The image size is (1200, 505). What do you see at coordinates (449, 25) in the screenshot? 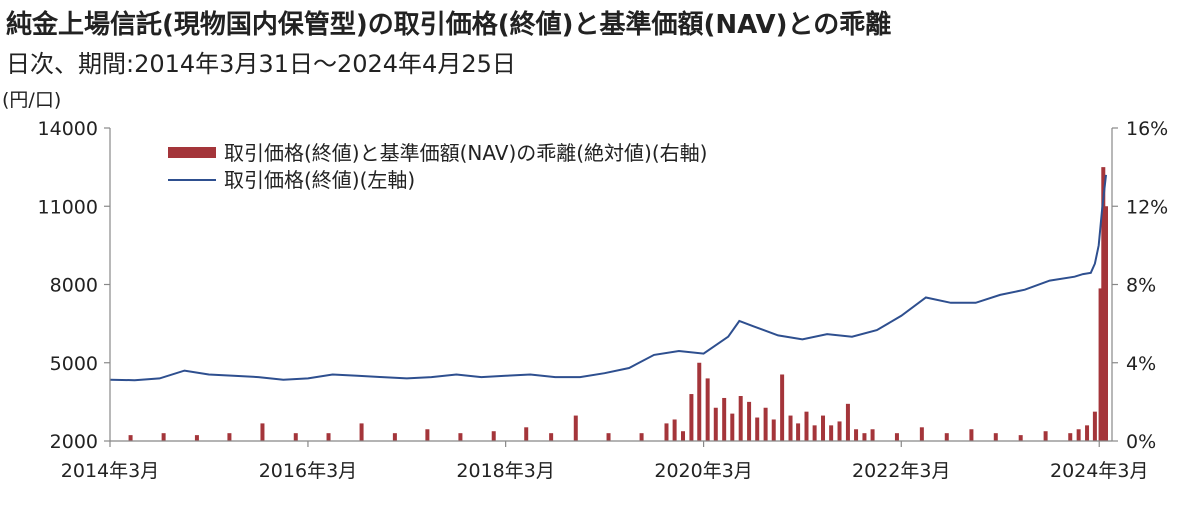
I see `chart-title: 純金上場信託(現物国内保管型)の取引価格(終値)と基準価額(NAV)との乖離` at bounding box center [449, 25].